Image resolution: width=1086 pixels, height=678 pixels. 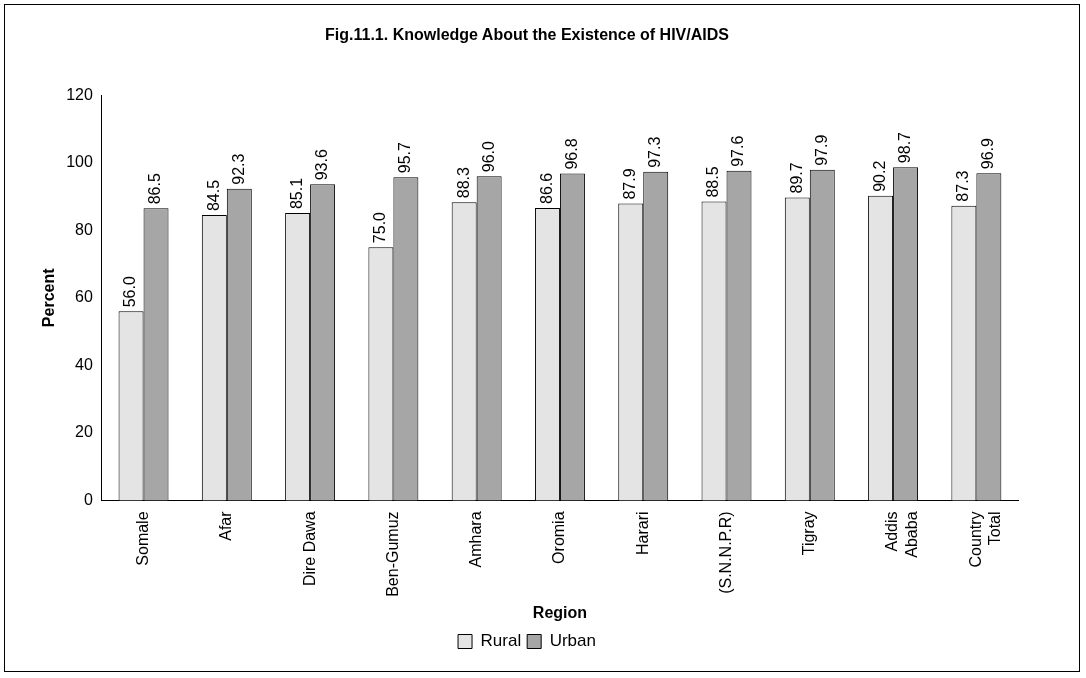 I want to click on x-tick-label: Amhara, so click(x=476, y=539).